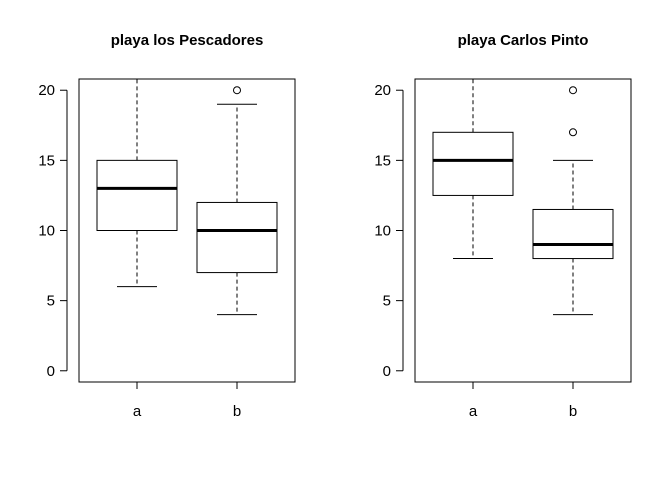 The height and width of the screenshot is (480, 672). What do you see at coordinates (523, 40) in the screenshot?
I see `panel-title: playa Carlos Pinto` at bounding box center [523, 40].